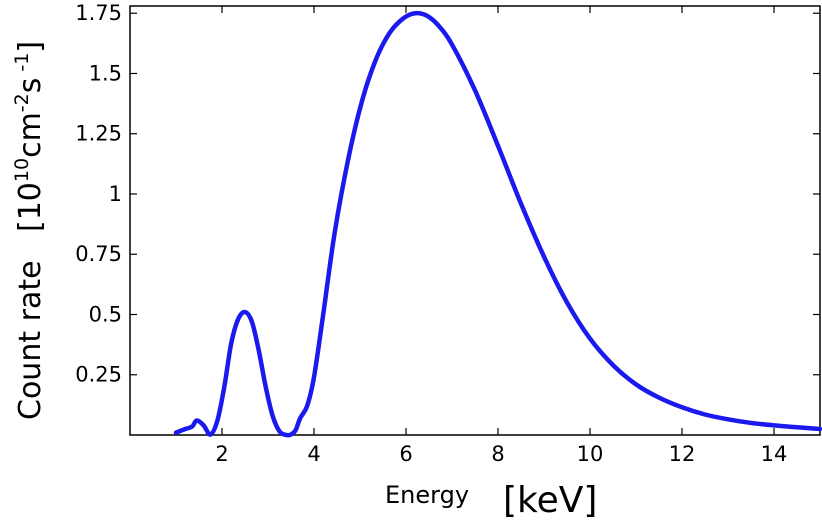 This screenshot has height=525, width=822. What do you see at coordinates (427, 495) in the screenshot?
I see `x-axis-label: Energy` at bounding box center [427, 495].